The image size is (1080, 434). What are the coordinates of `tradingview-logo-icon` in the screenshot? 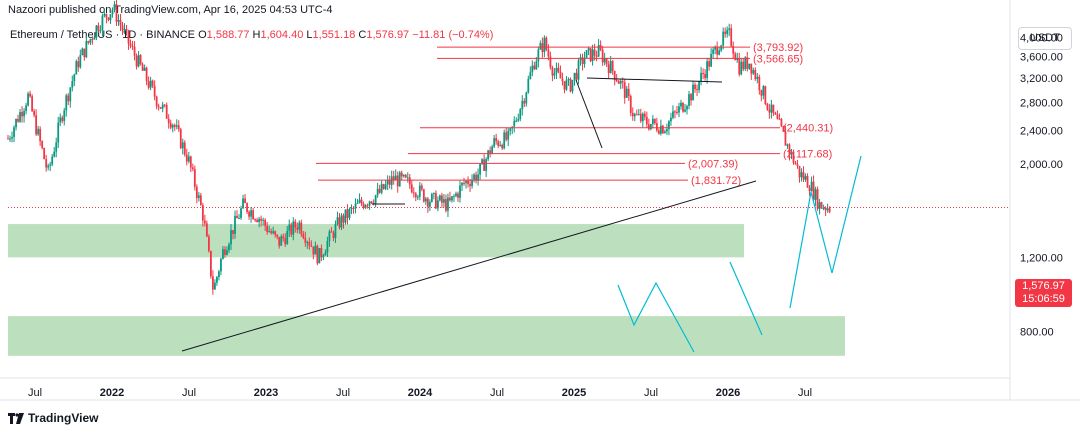 It's located at (16, 418).